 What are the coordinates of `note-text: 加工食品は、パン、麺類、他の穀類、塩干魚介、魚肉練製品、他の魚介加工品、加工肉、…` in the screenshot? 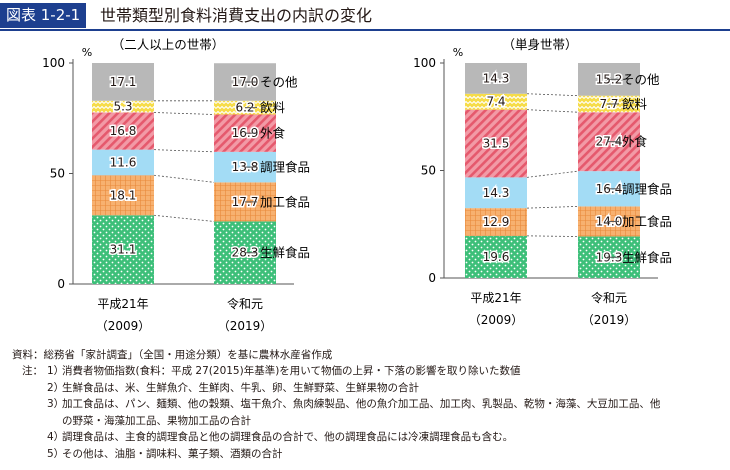 It's located at (361, 404).